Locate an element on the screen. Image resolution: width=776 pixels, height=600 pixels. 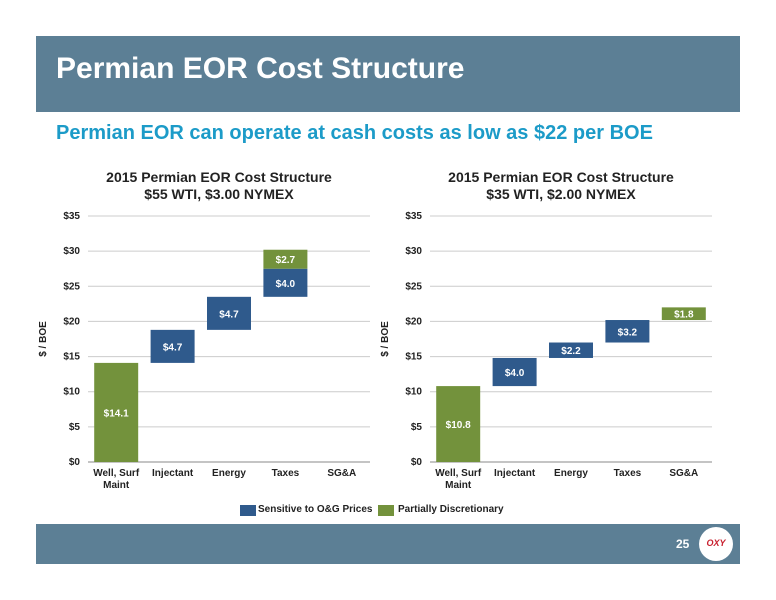
bar-data-label: $3.2 is located at coordinates (628, 332).